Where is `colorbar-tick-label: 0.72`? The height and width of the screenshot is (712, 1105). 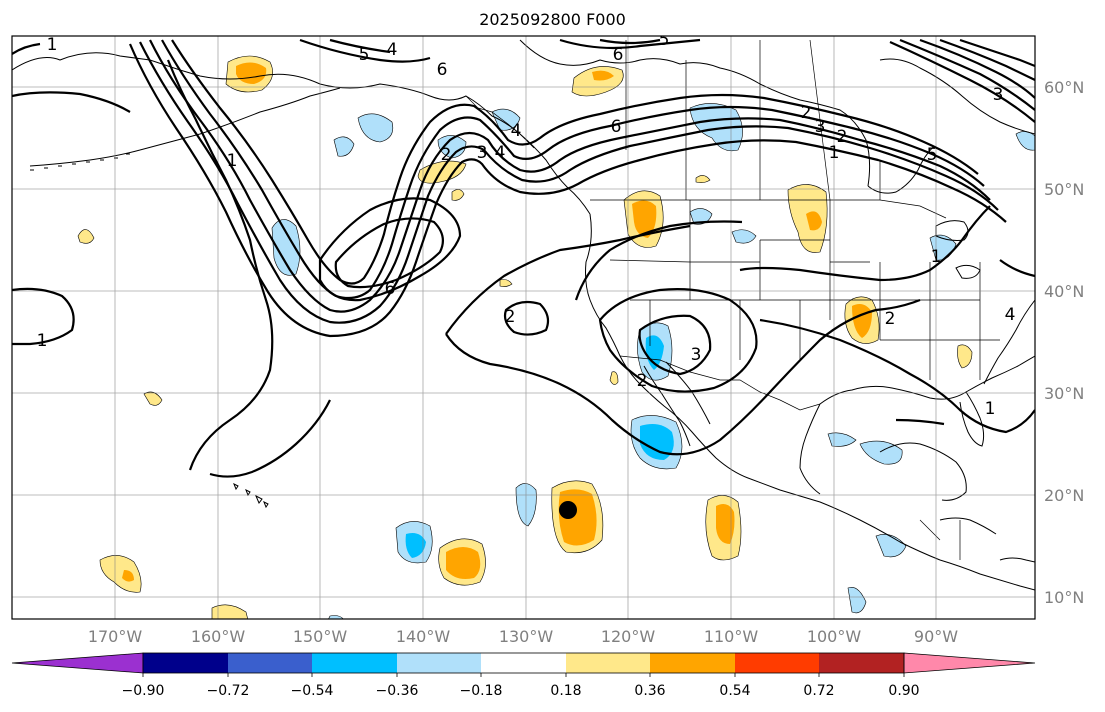 colorbar-tick-label: 0.72 is located at coordinates (818, 691).